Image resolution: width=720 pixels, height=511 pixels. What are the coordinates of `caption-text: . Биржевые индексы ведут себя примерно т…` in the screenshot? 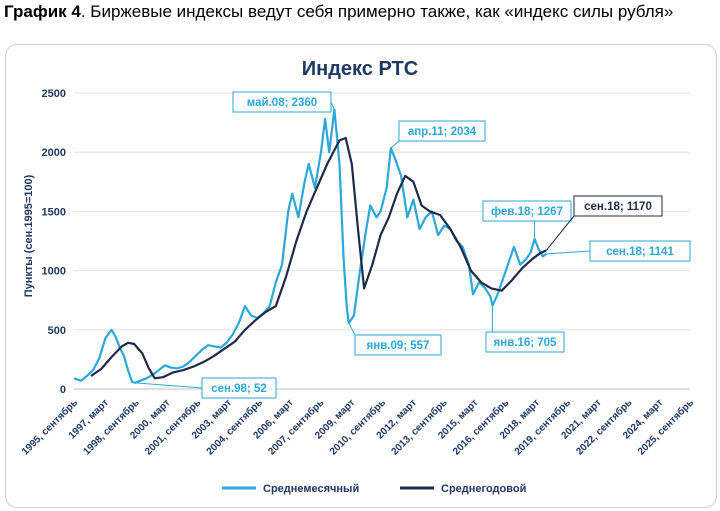 It's located at (377, 11).